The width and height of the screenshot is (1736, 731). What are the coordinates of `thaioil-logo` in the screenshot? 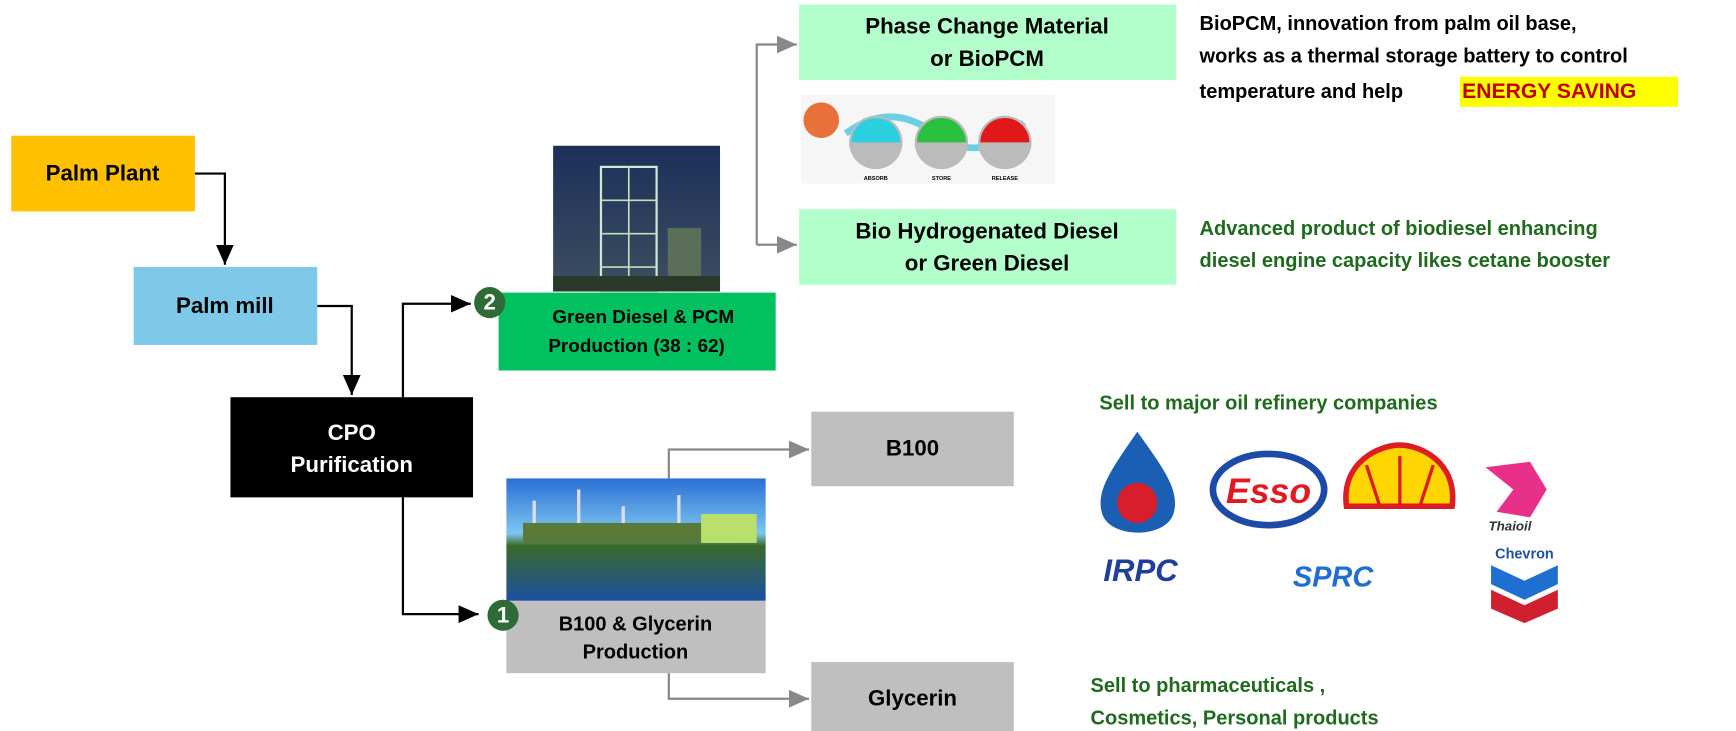 It's located at (1516, 489).